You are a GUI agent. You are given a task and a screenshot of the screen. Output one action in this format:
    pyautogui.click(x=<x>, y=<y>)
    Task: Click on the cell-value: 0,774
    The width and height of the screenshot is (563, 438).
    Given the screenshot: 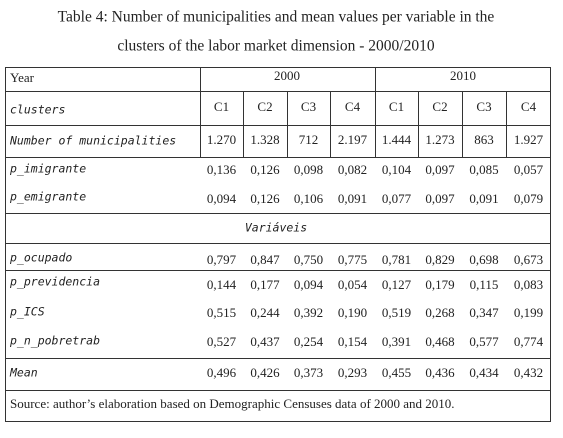 What is the action you would take?
    pyautogui.click(x=529, y=341)
    